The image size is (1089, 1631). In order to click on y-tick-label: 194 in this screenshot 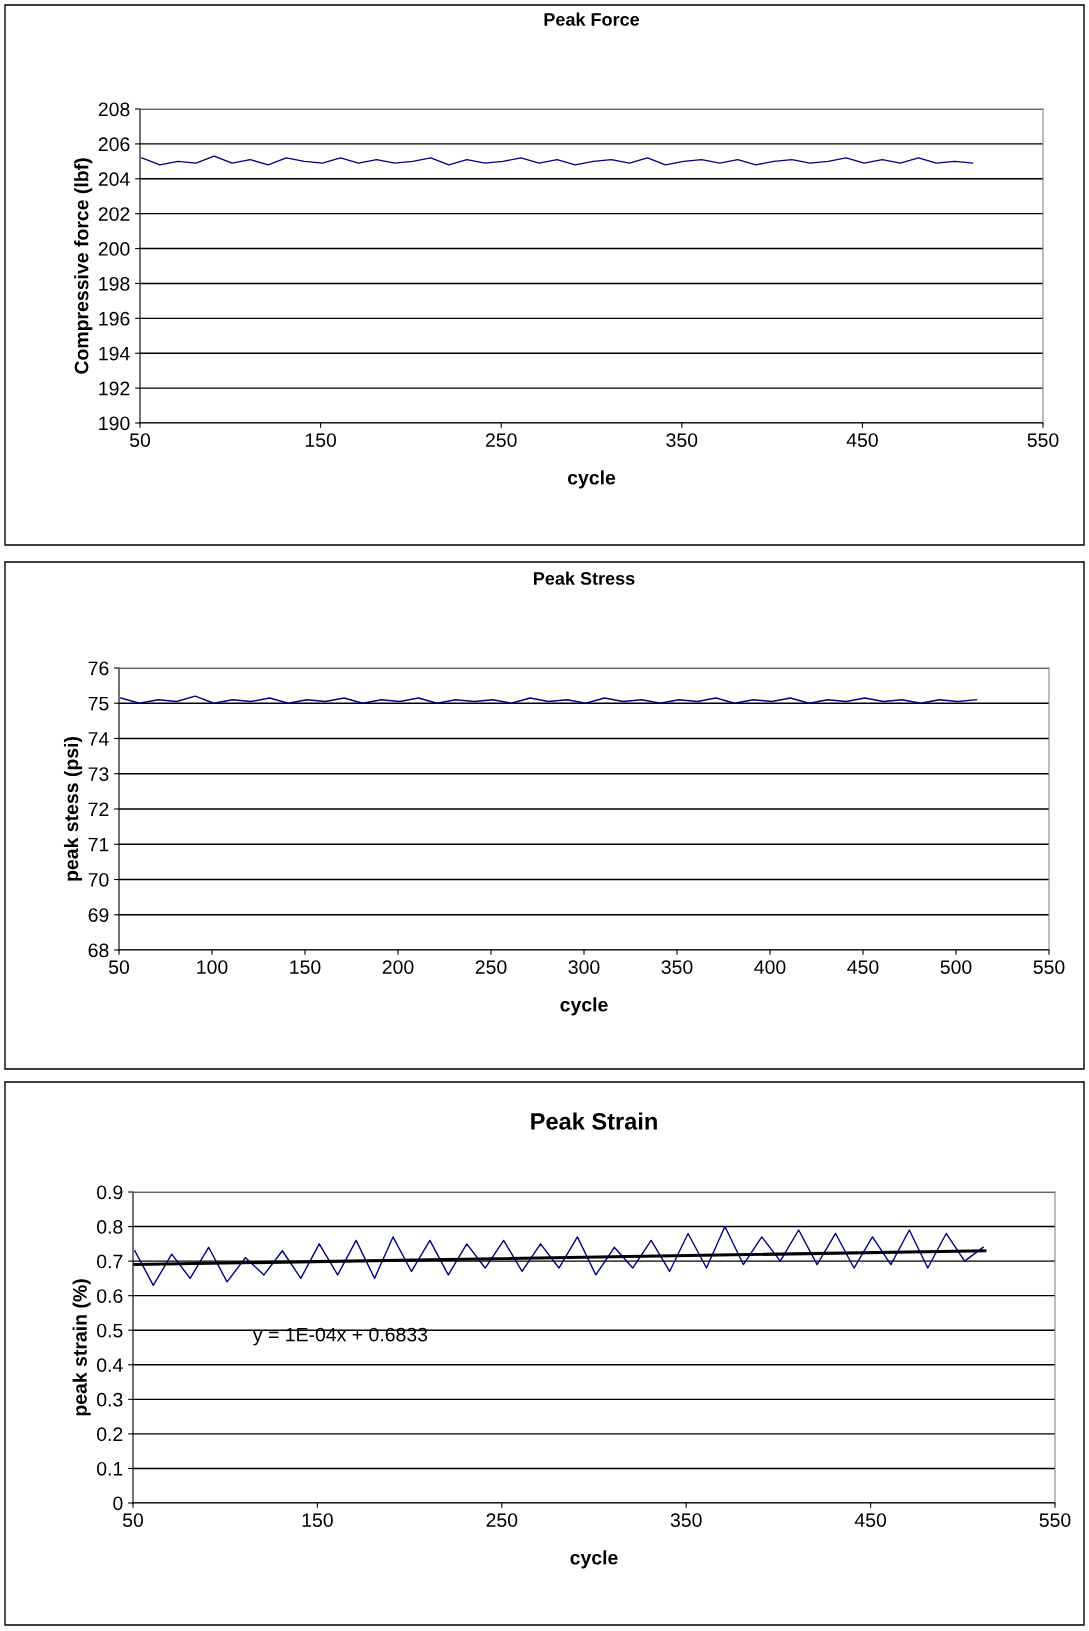, I will do `click(114, 353)`.